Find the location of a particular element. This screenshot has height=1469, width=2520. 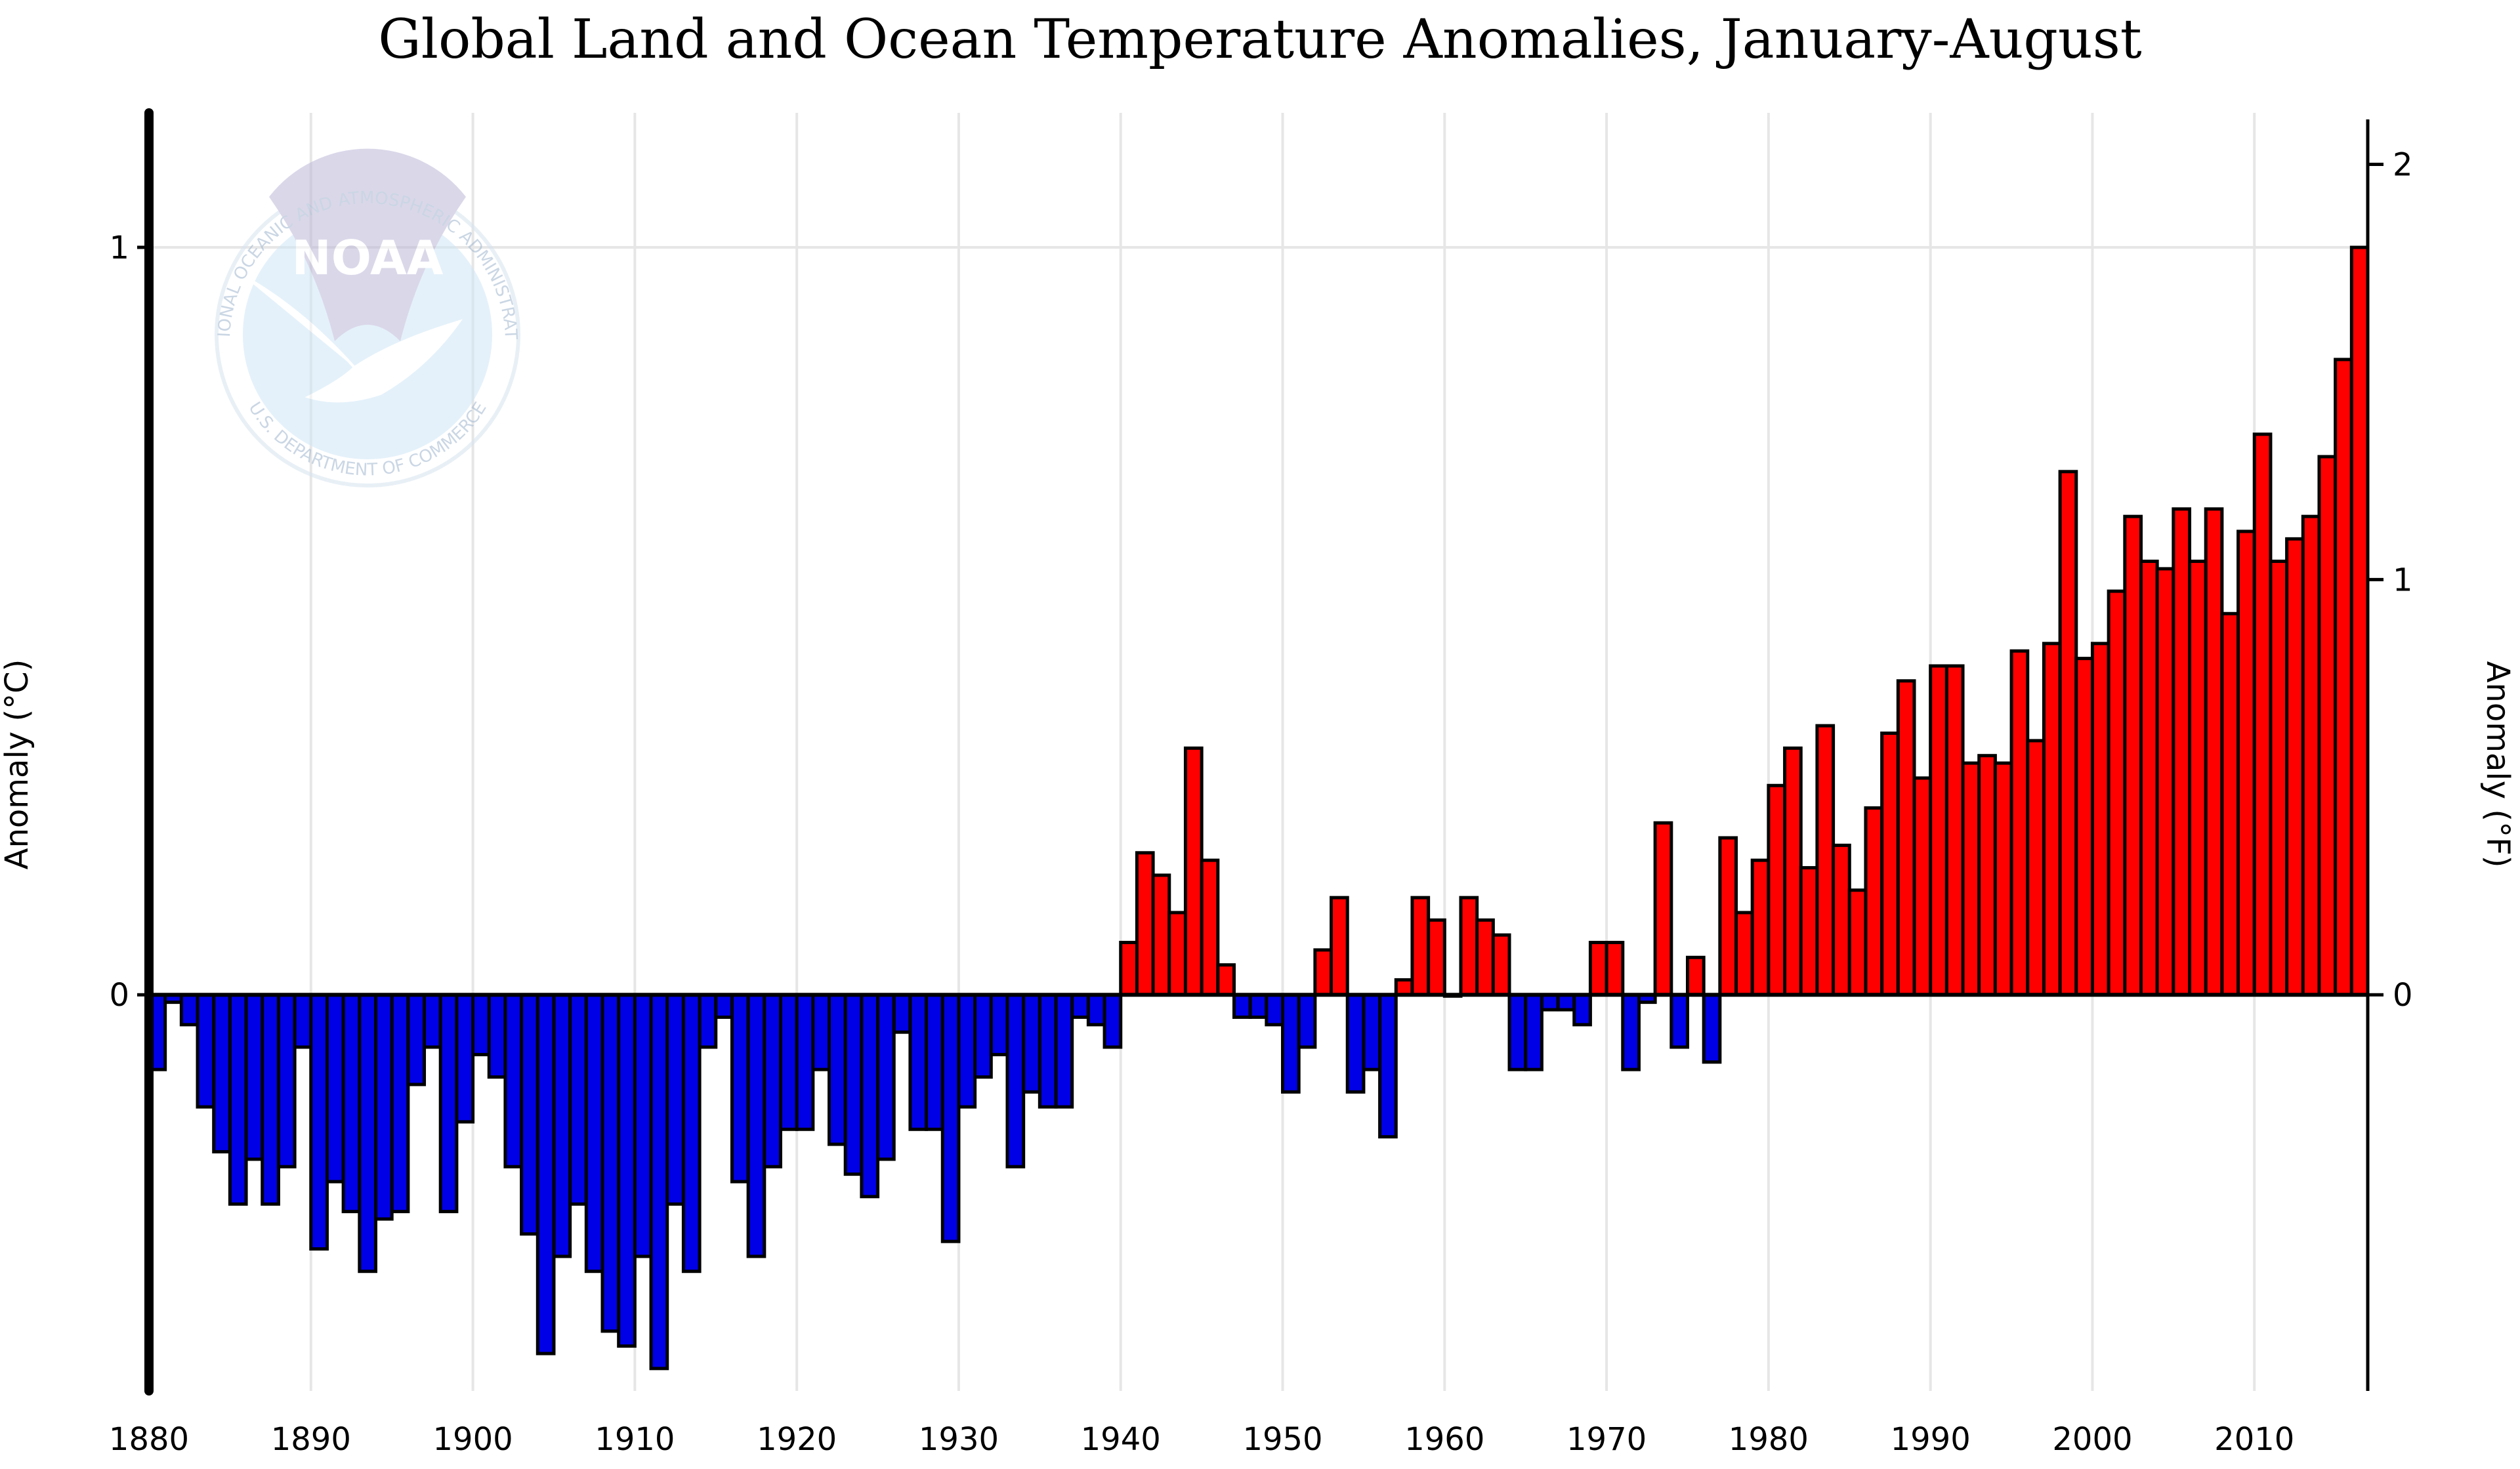

bar-1968 is located at coordinates (1582, 1010).